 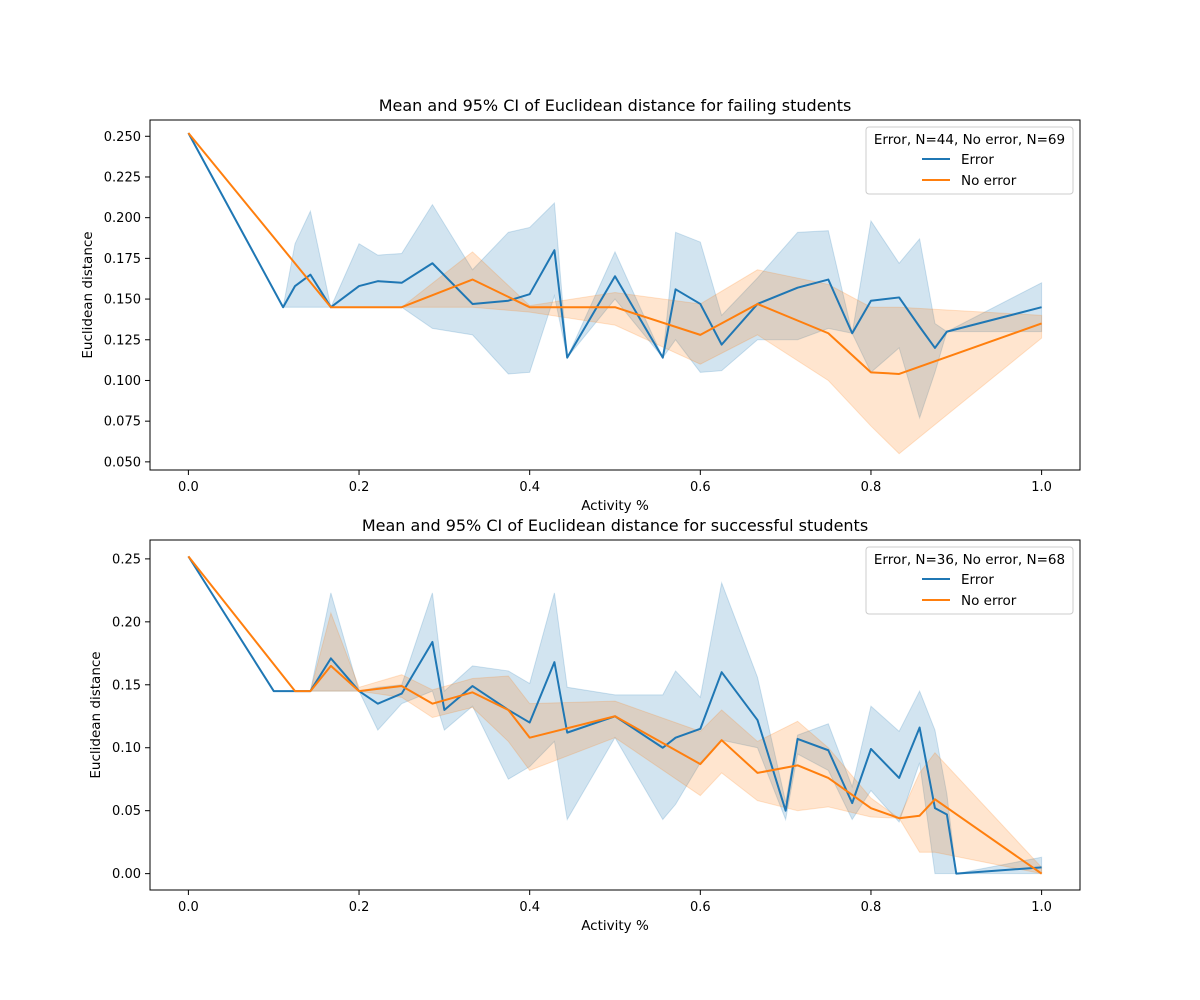 What do you see at coordinates (122, 259) in the screenshot?
I see `y-tick-label: 0.175` at bounding box center [122, 259].